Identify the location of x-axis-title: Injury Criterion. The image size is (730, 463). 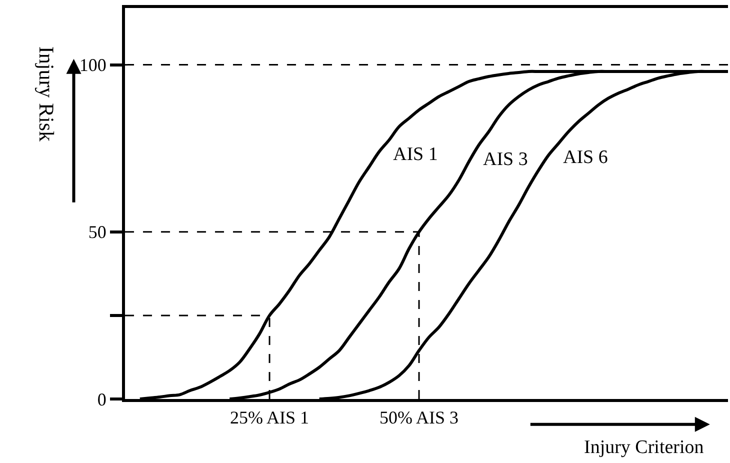
(644, 447).